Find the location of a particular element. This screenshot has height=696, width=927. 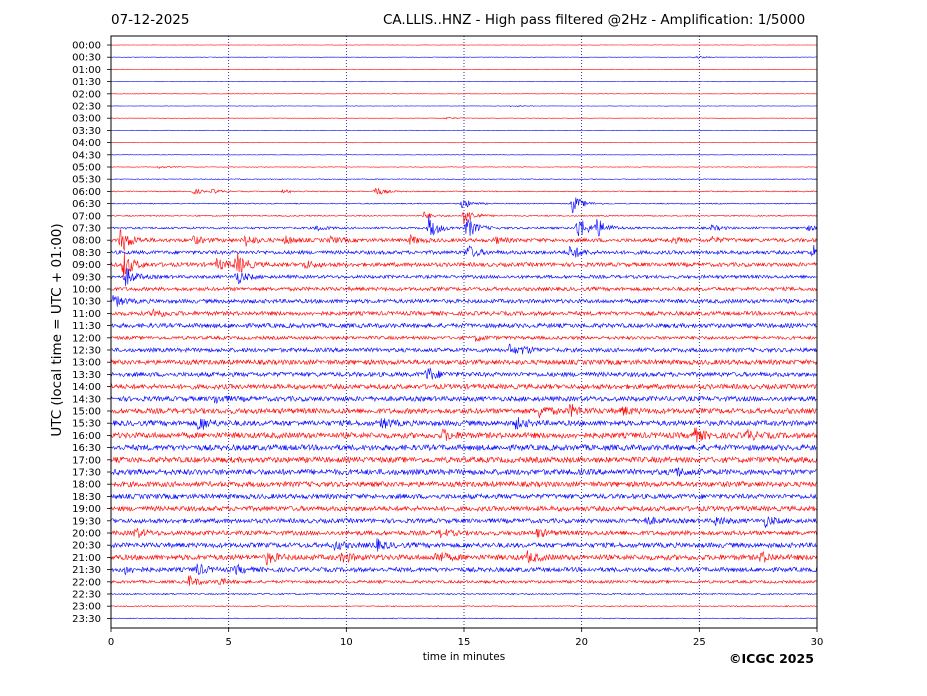

y-tick-label: 16:00 is located at coordinates (86, 436).